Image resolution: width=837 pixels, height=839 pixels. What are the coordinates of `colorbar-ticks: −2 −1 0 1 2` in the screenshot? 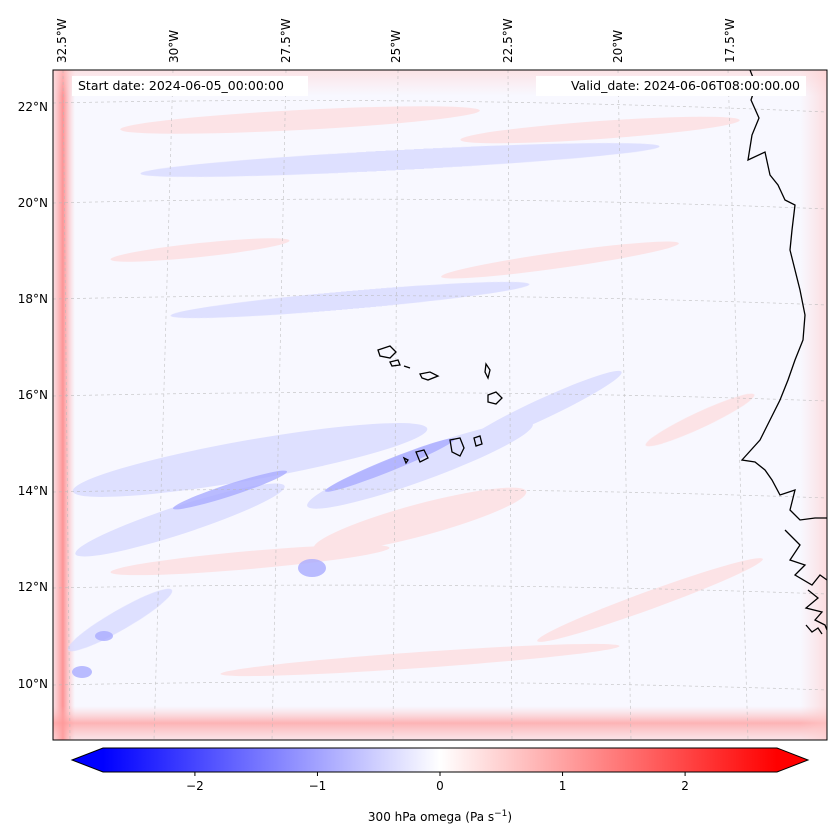 It's located at (437, 782).